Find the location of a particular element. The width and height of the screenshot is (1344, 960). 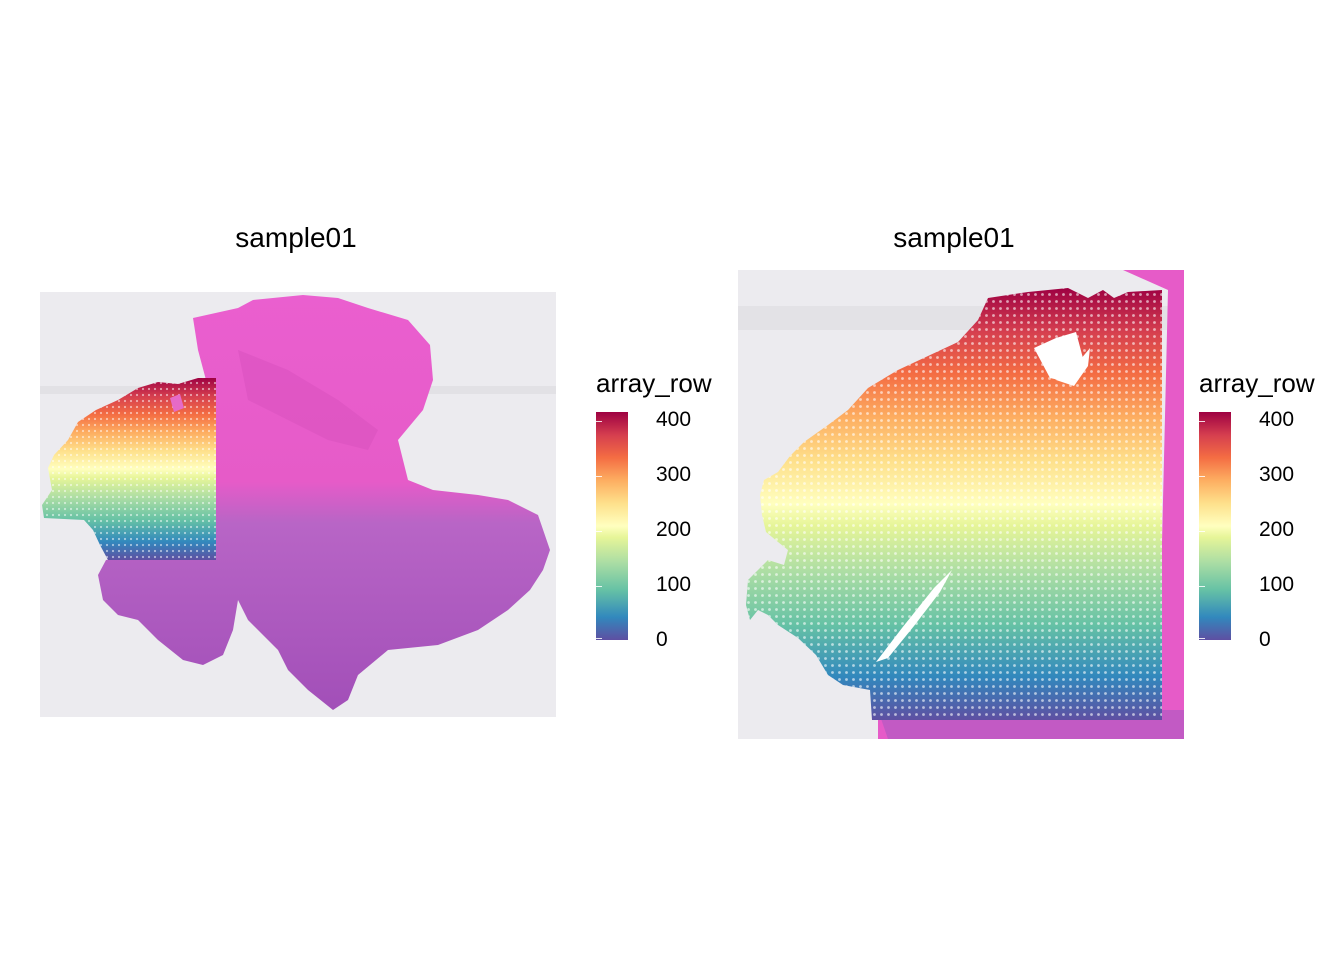

left-legend-title: array_row is located at coordinates (654, 383).